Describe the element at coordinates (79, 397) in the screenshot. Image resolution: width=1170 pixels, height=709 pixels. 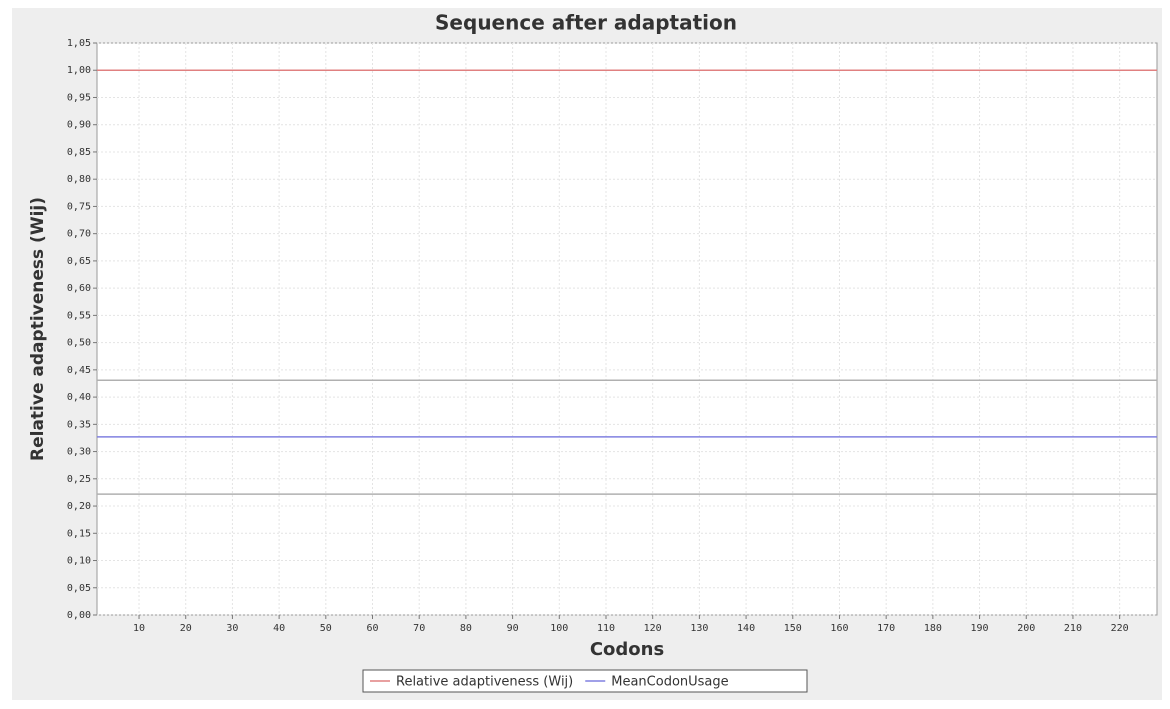
I see `y-tick-label: 0,40` at that location.